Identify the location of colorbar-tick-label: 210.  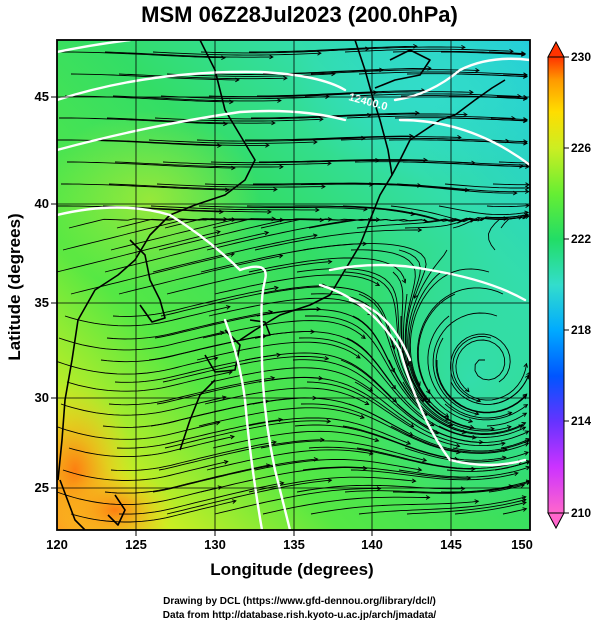
(581, 513).